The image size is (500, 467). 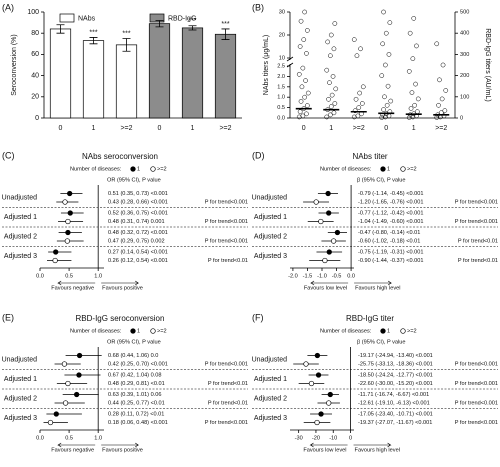 I want to click on y2-axis-label: RBD-IgG titers (AU/mL), so click(x=487, y=65).